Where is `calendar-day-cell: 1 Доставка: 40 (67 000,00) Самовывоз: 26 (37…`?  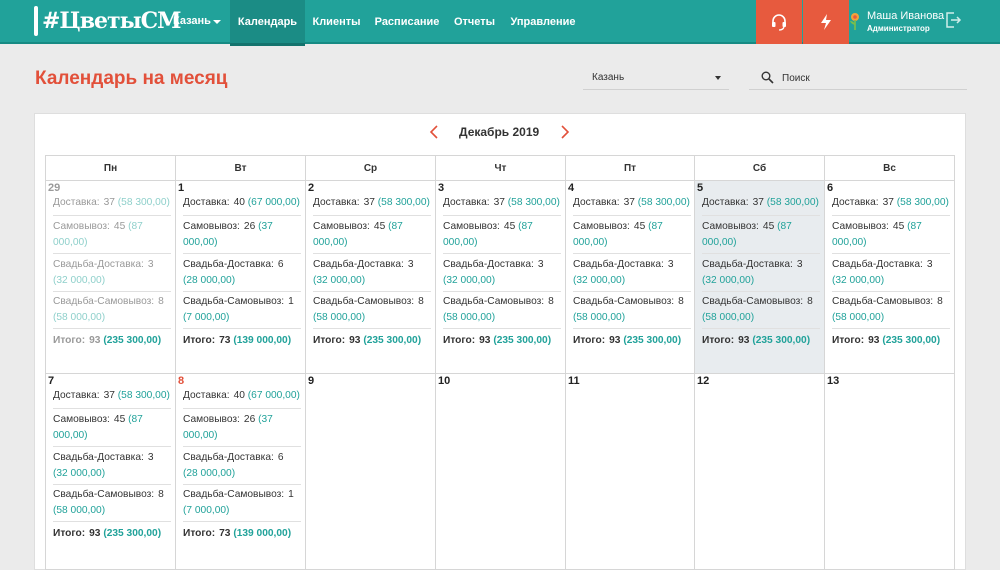 calendar-day-cell: 1 Доставка: 40 (67 000,00) Самовывоз: 26 (37… is located at coordinates (240, 277).